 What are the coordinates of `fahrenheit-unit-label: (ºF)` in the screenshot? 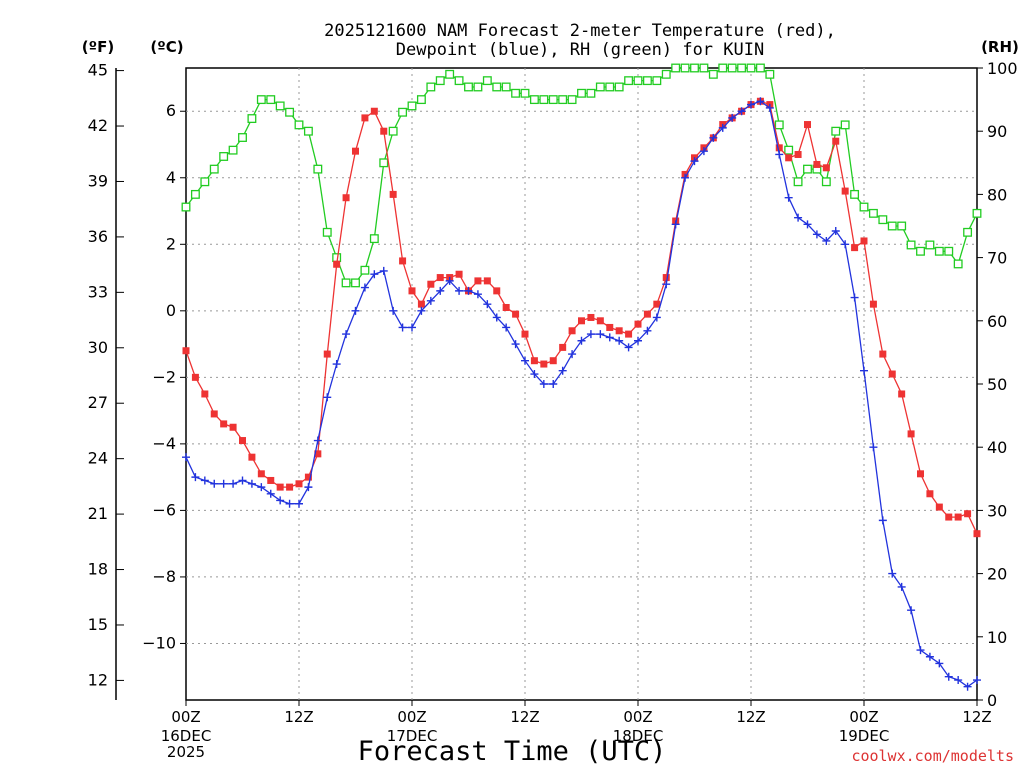 It's located at (98, 47).